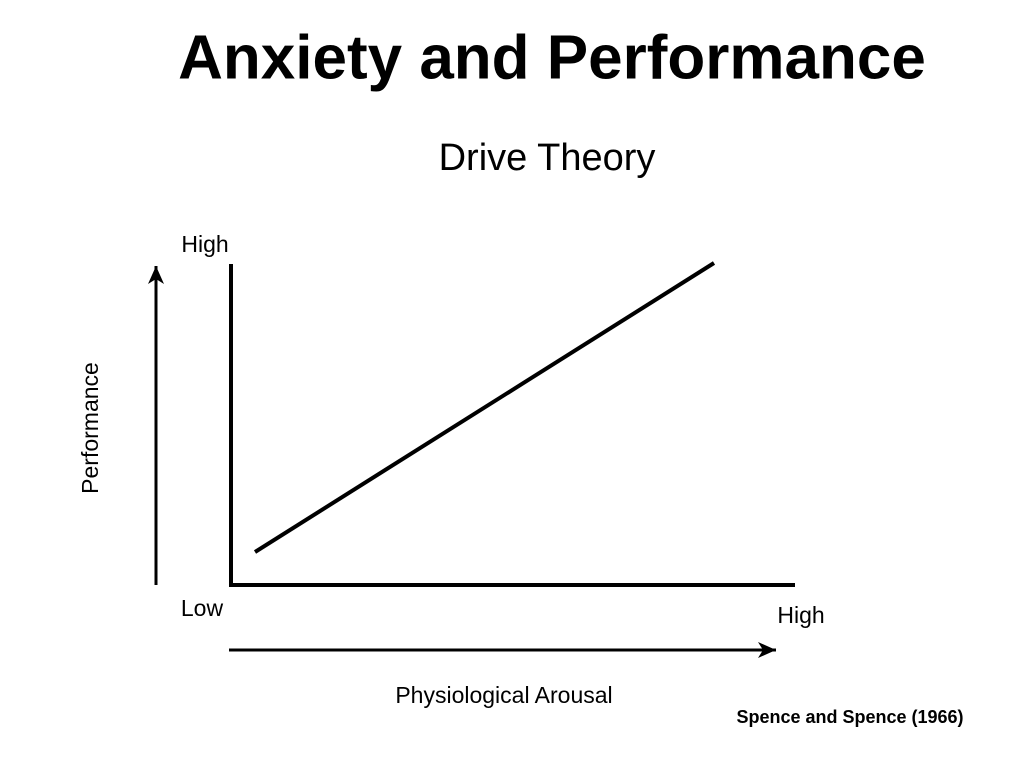 This screenshot has width=1024, height=768. I want to click on y-axis-title: Performance, so click(90, 428).